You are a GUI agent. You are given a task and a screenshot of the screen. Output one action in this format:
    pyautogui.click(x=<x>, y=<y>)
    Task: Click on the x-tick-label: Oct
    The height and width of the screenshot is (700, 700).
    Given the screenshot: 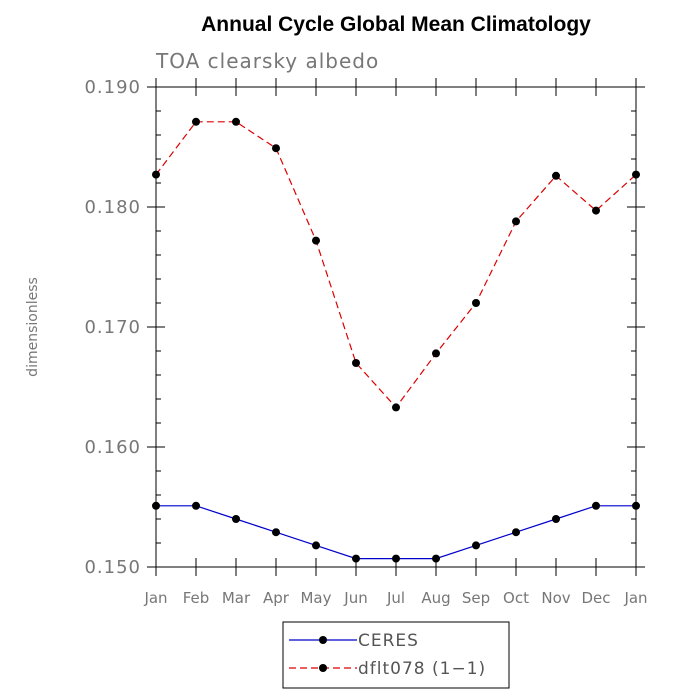 What is the action you would take?
    pyautogui.click(x=516, y=598)
    